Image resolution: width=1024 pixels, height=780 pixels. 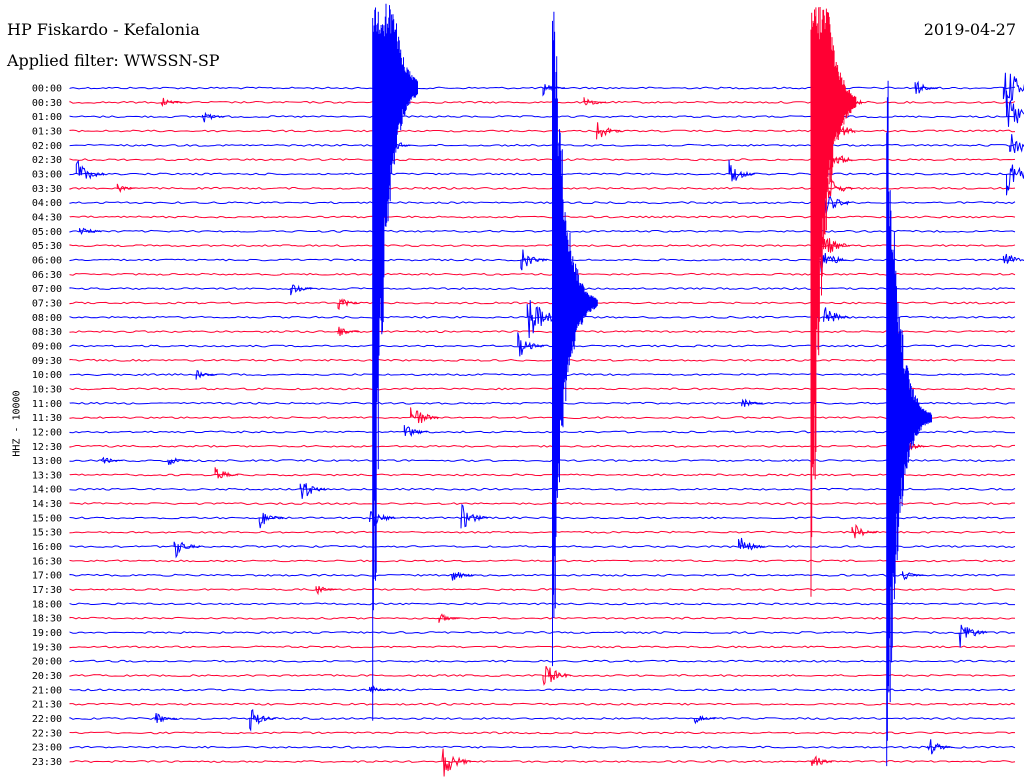 What do you see at coordinates (47, 604) in the screenshot?
I see `trace-time-label: 18:00` at bounding box center [47, 604].